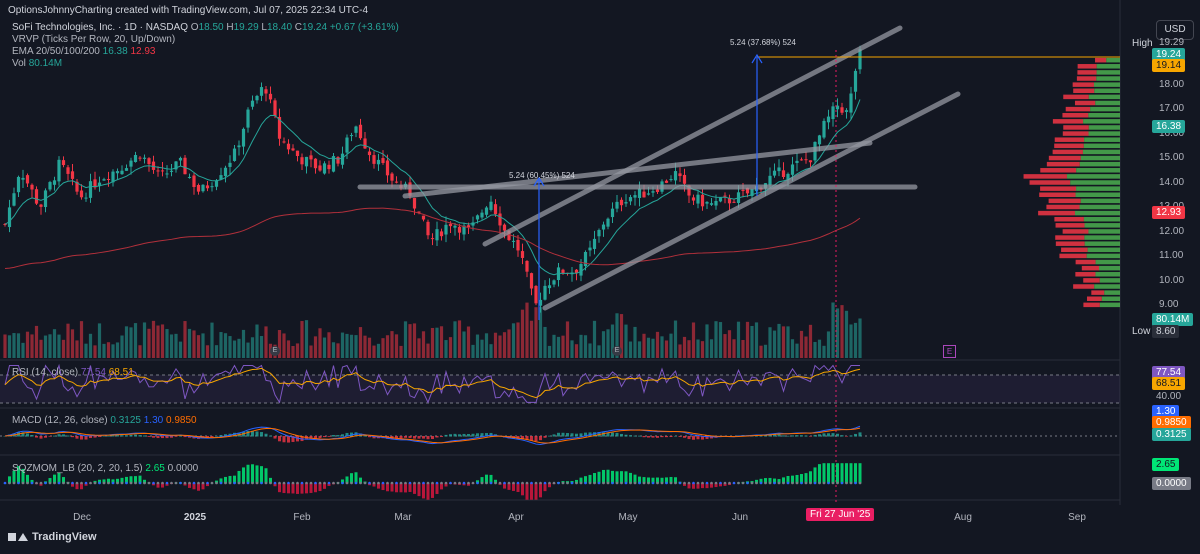 Image resolution: width=1200 pixels, height=554 pixels. I want to click on macd-legend: MACD (12, 26, close) 0.3125 1.30 0.9850, so click(104, 420).